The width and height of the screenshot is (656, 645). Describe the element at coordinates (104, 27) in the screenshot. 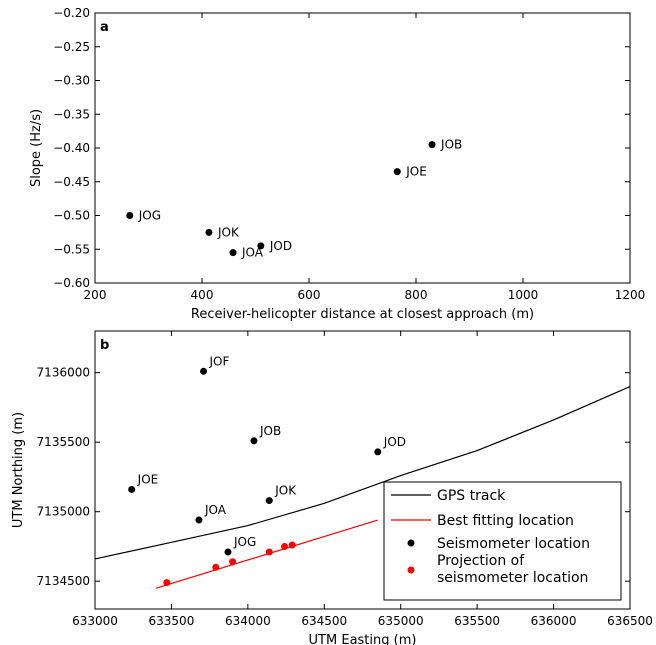

I see `panel-label: a` at that location.